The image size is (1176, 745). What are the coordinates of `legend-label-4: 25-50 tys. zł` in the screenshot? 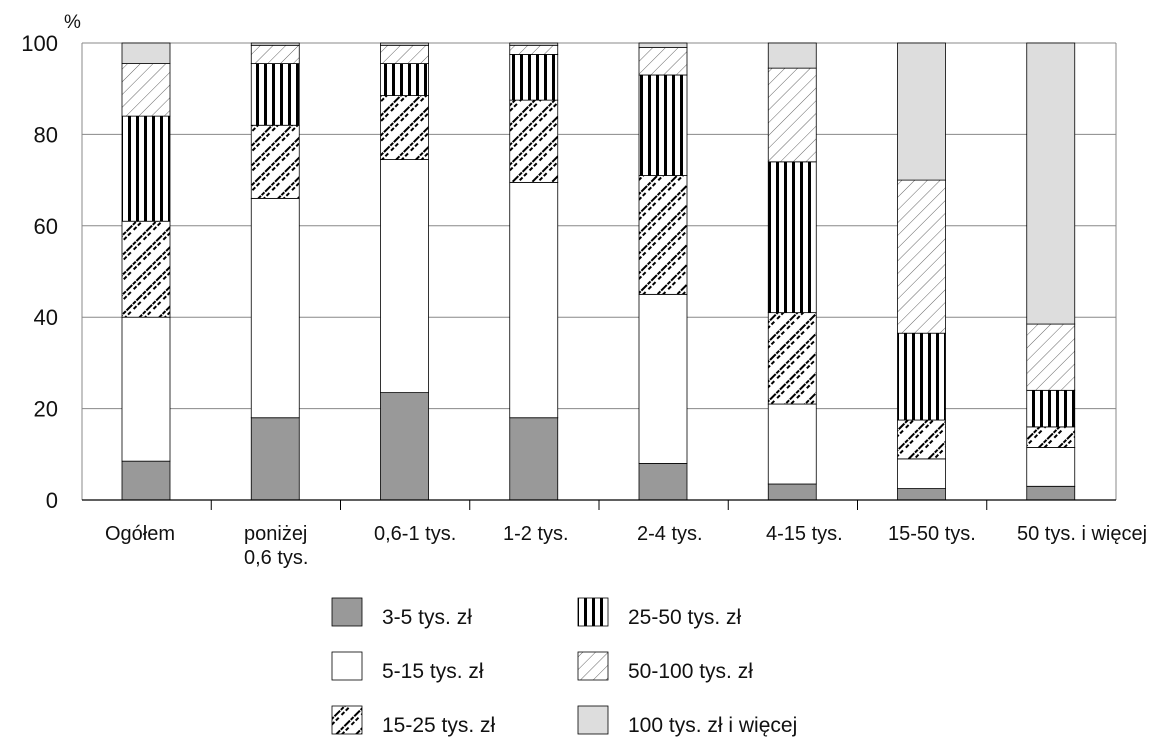 It's located at (685, 617).